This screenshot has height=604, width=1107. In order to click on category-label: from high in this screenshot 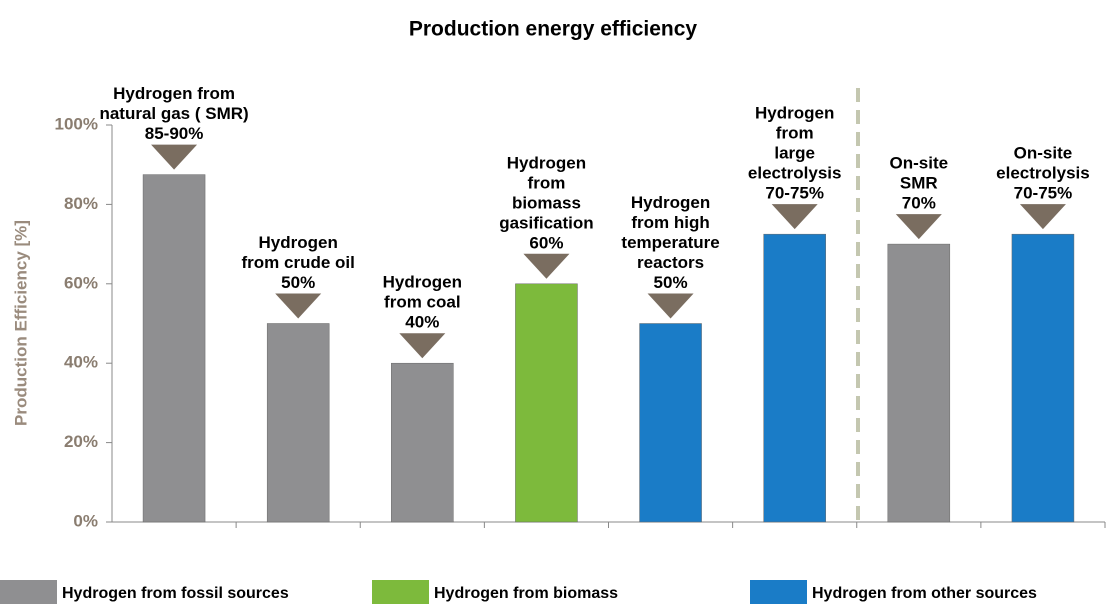, I will do `click(670, 222)`.